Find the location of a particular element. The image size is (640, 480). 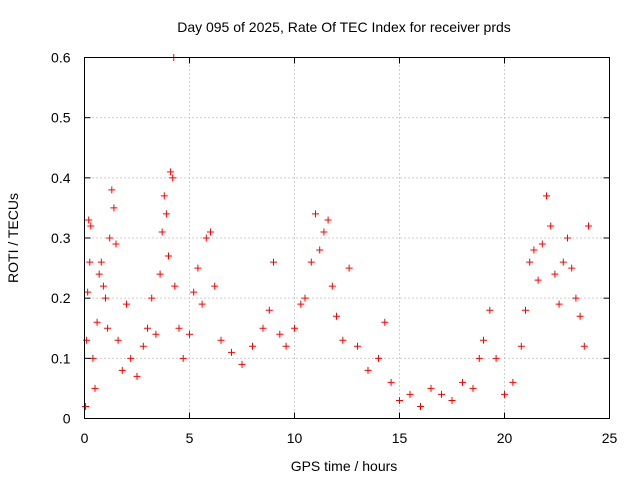

x-tick-label: 20 is located at coordinates (505, 438).